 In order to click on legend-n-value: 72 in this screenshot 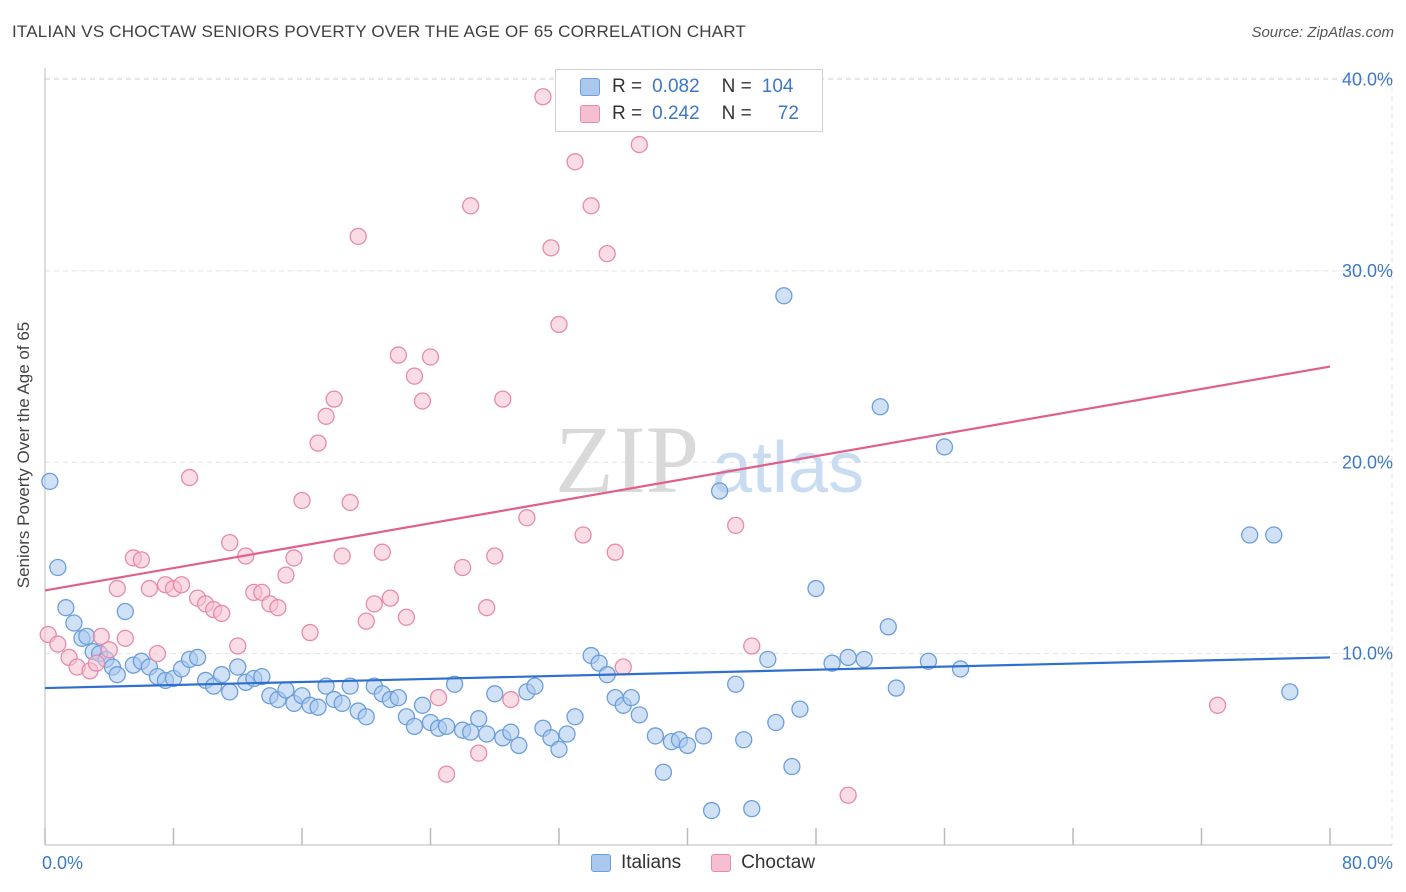, I will do `click(788, 113)`.